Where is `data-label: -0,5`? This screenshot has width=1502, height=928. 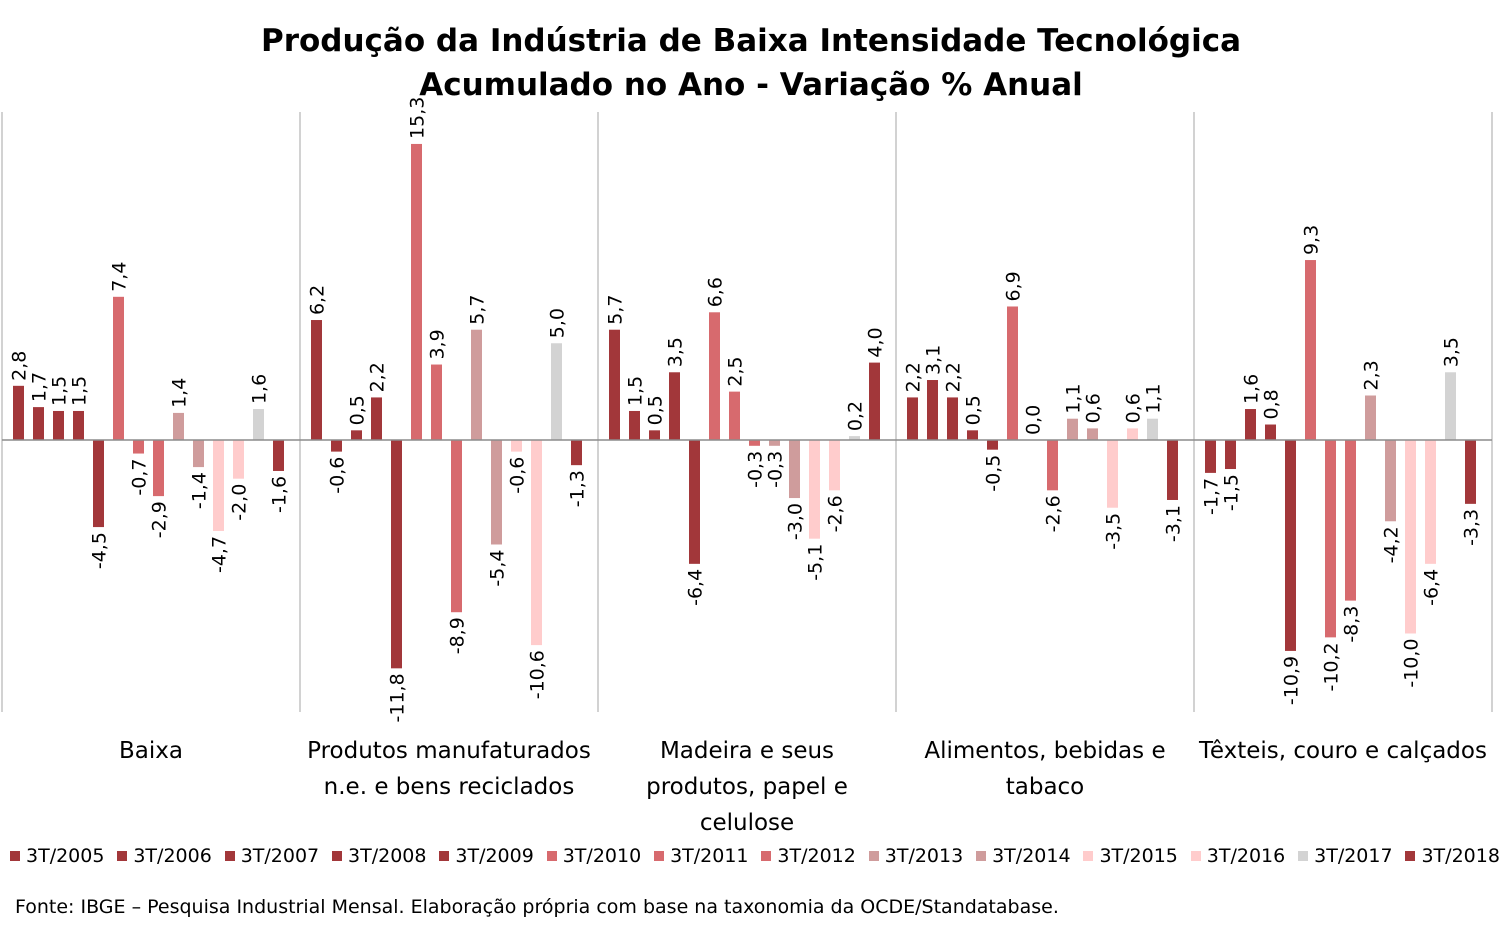
data-label: -0,5 is located at coordinates (994, 473).